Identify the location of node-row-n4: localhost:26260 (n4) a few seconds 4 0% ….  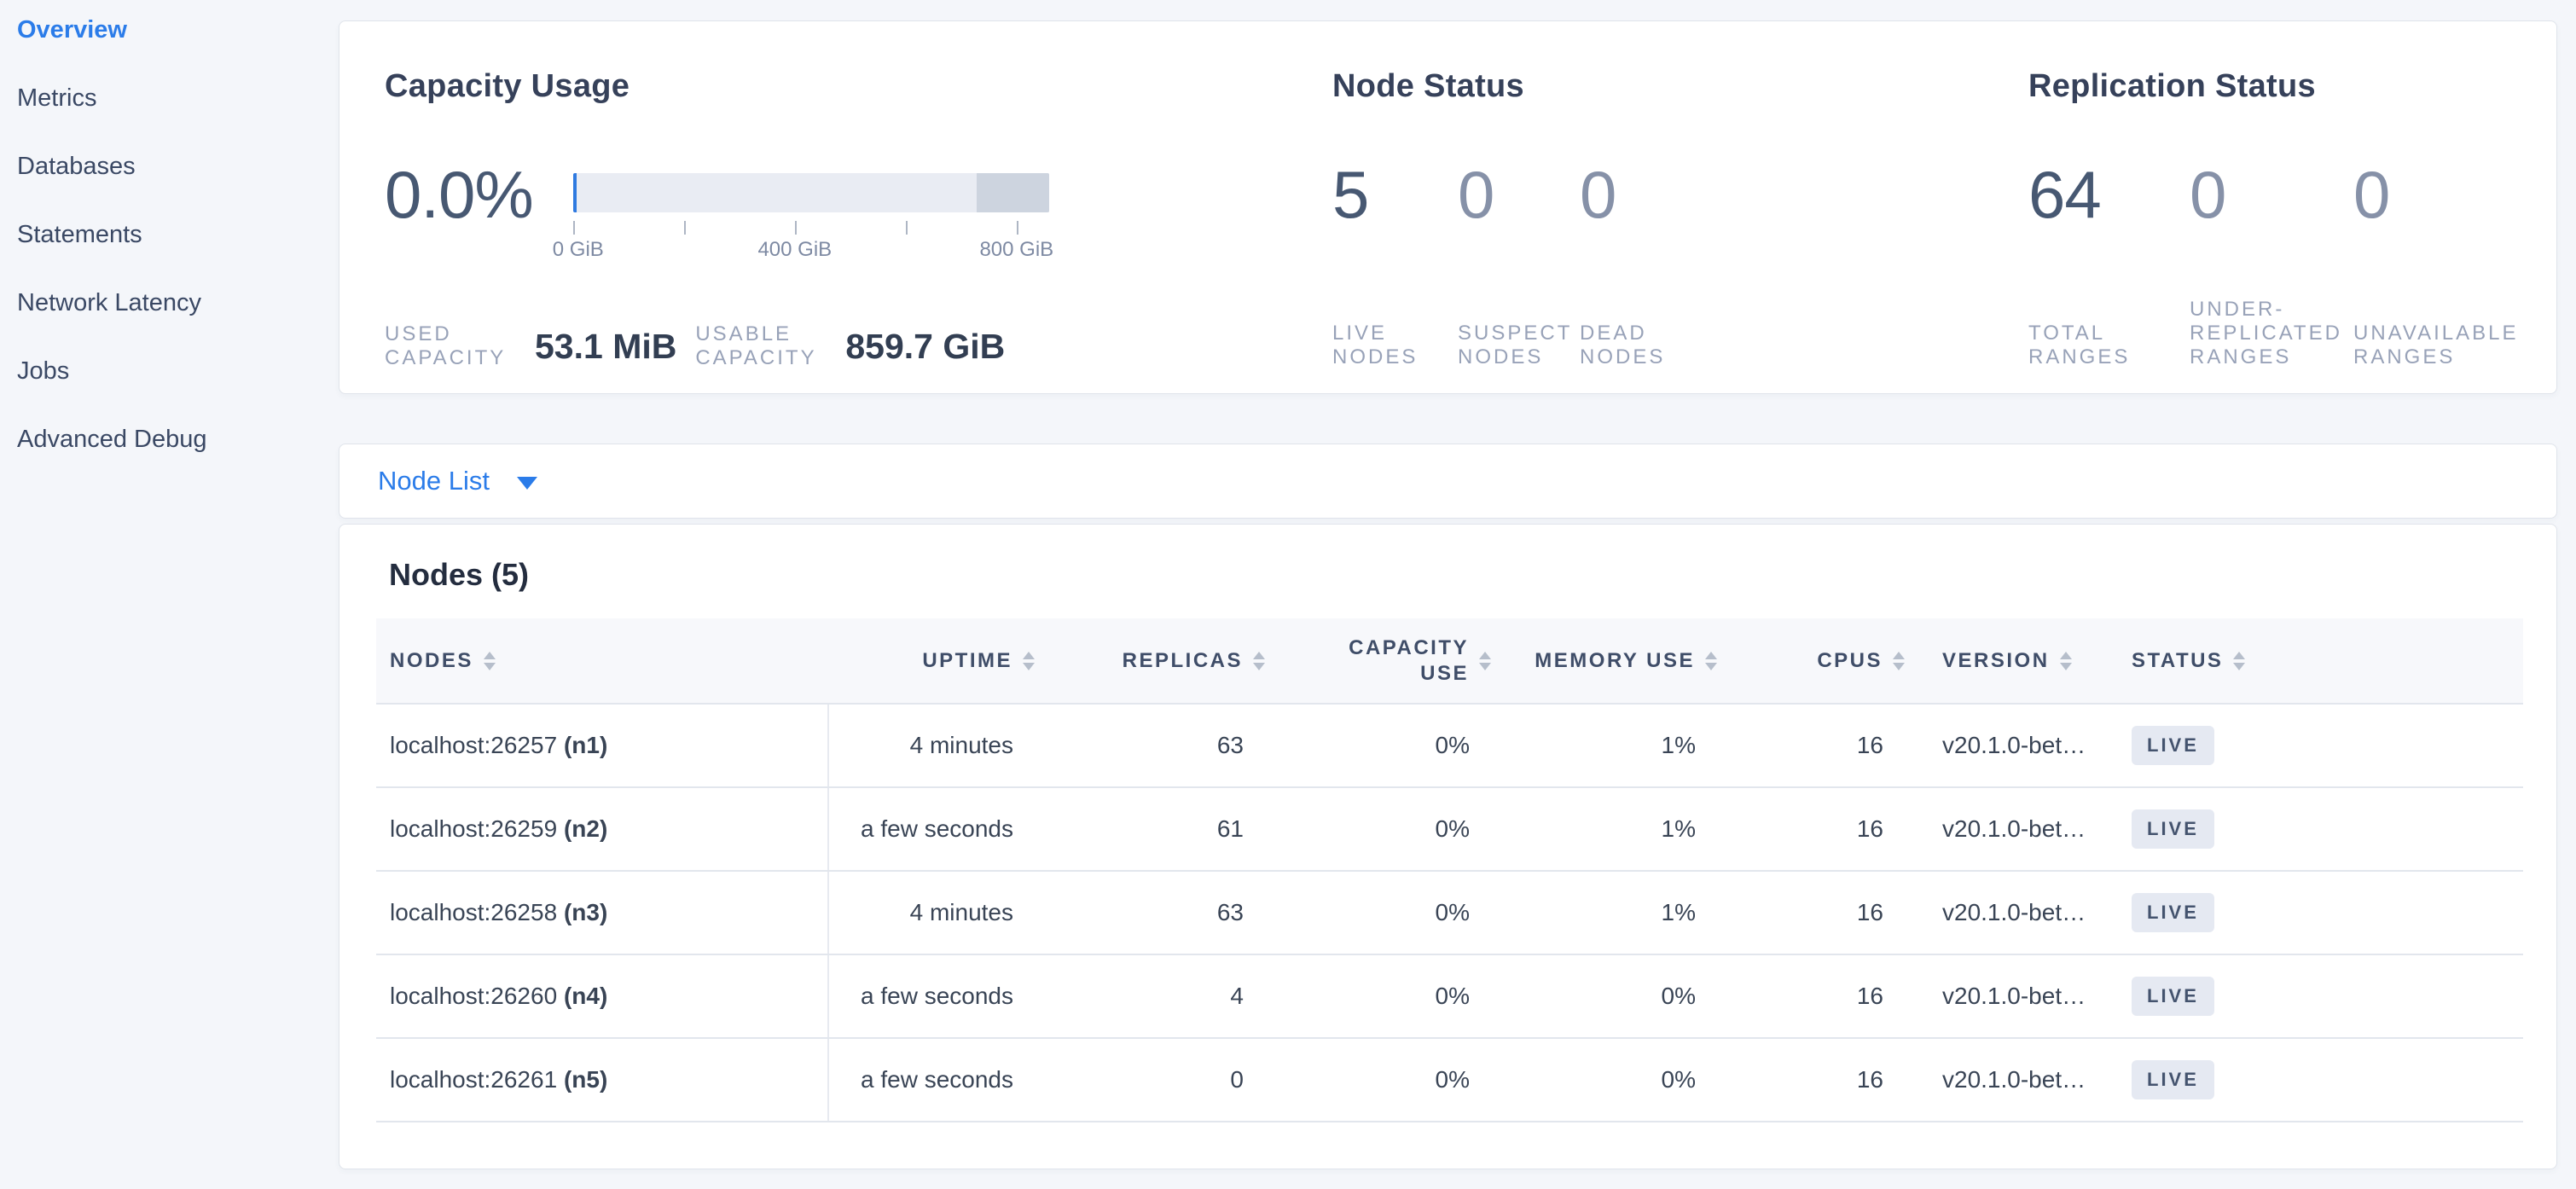
(1449, 996).